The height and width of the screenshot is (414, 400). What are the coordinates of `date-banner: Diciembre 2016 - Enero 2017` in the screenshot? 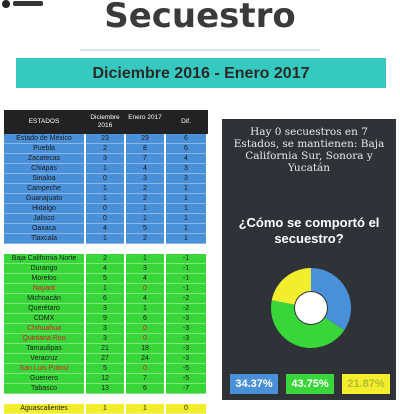 It's located at (201, 73).